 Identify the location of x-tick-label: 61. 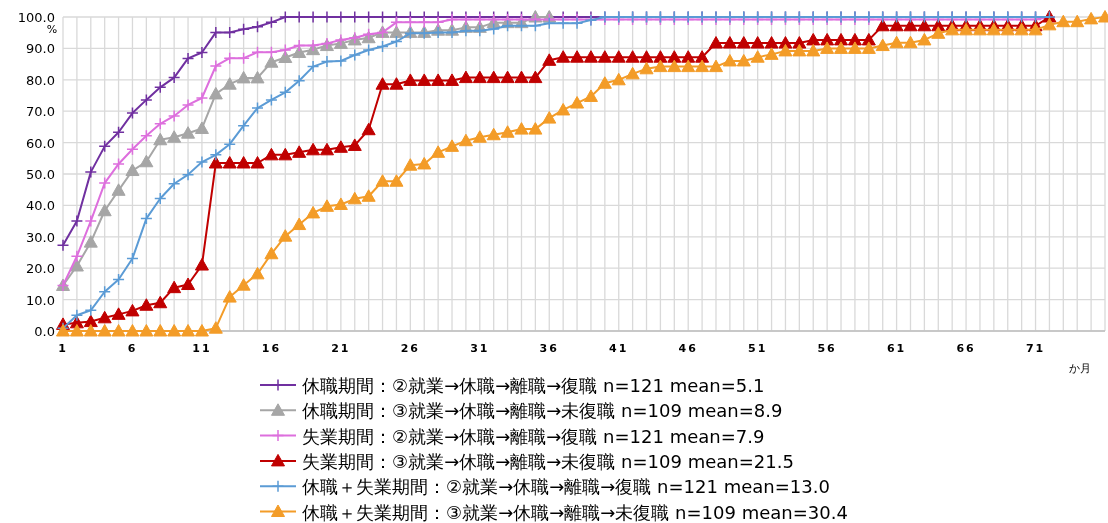
(896, 348).